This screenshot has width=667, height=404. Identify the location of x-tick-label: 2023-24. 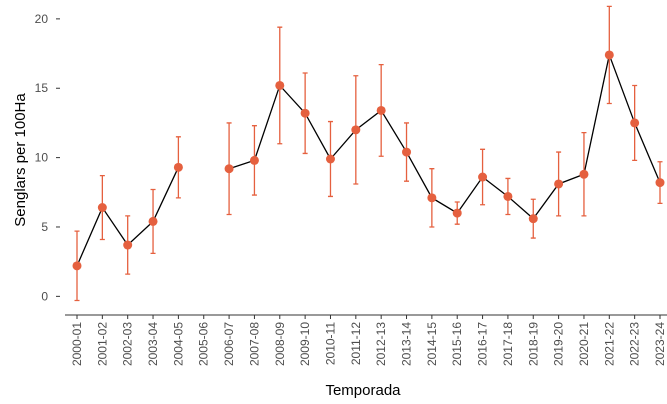
(660, 344).